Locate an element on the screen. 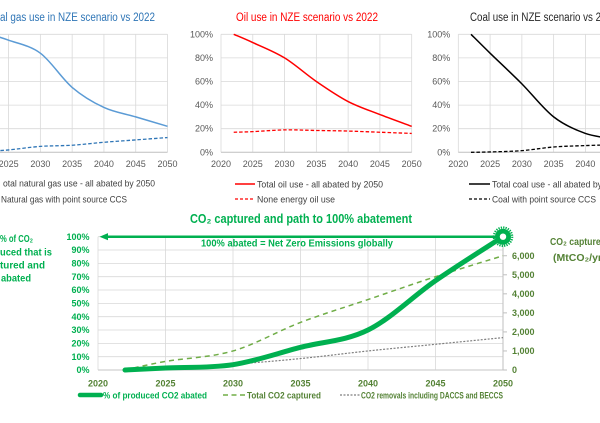  axis-title-line: abated is located at coordinates (16, 279).